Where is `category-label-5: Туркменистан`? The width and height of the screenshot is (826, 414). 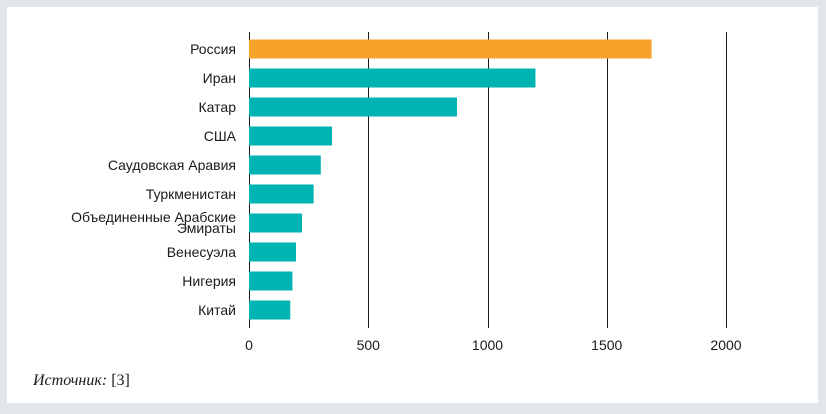
category-label-5: Туркменистан is located at coordinates (191, 194).